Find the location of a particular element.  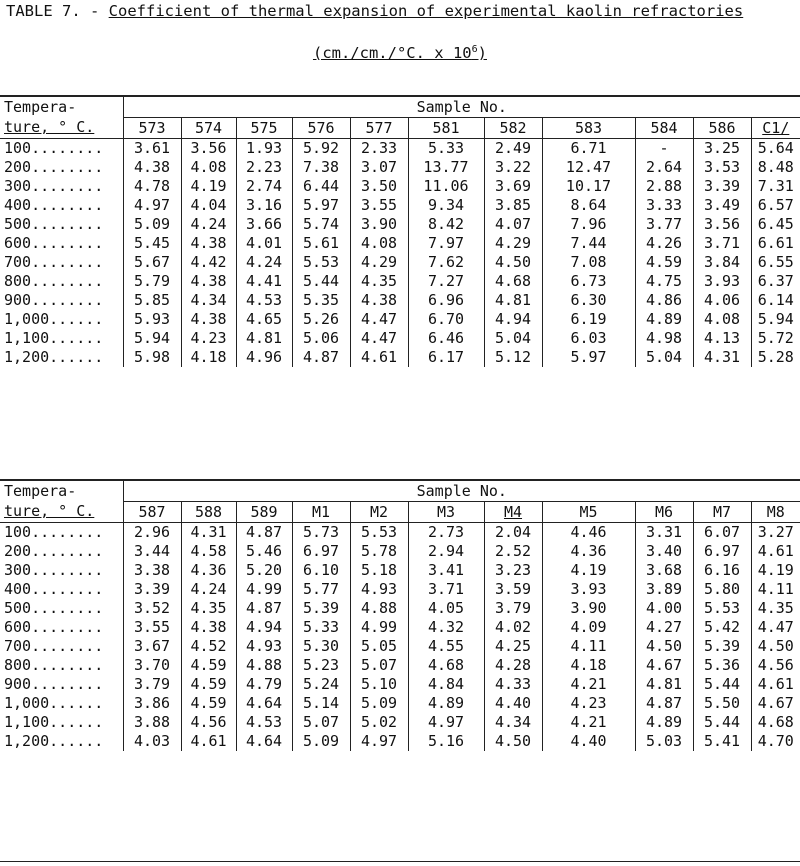

value-cell: 4.87 is located at coordinates (263, 532).